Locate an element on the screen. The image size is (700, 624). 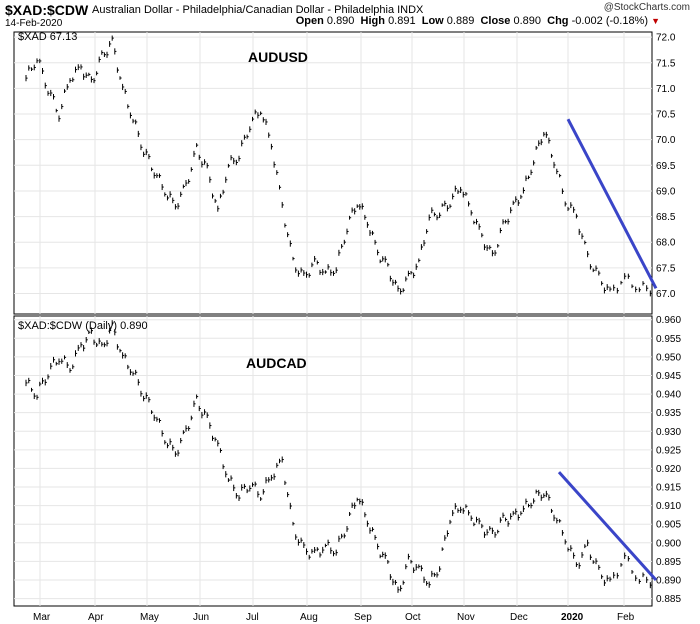
y-tick-label: 70.0 is located at coordinates (666, 140).